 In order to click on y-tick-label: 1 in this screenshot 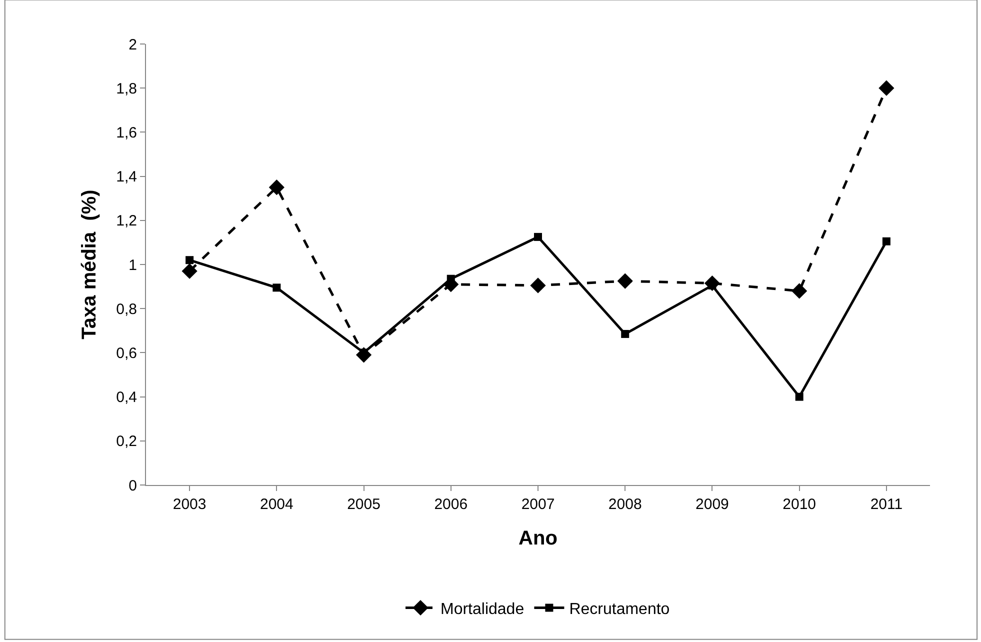, I will do `click(132, 265)`.